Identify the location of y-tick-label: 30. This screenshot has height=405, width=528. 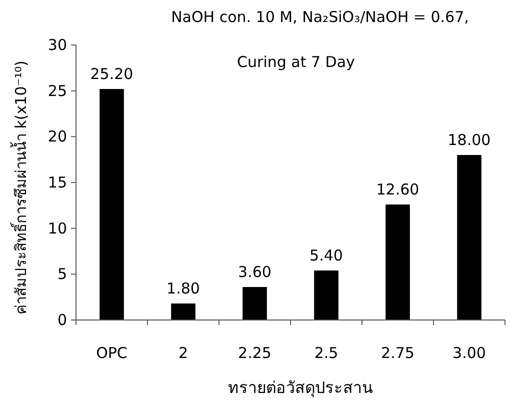
(57, 45).